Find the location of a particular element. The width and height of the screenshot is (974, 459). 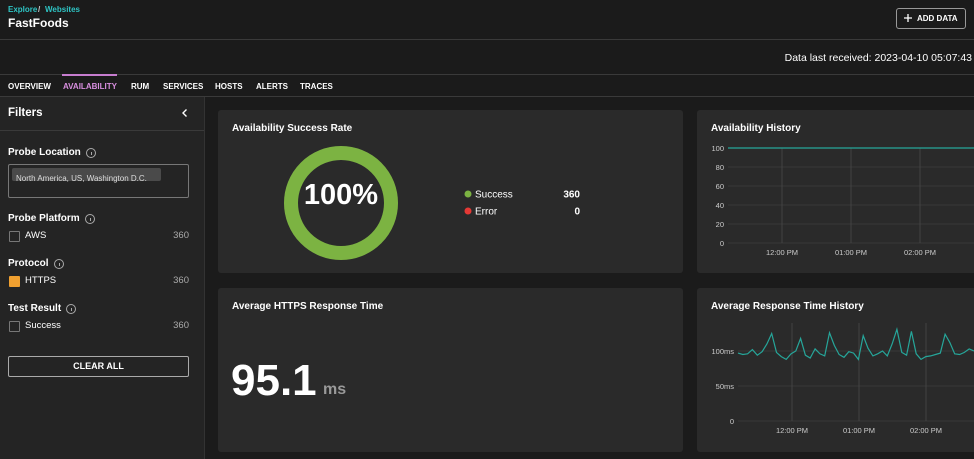

donut-segment is located at coordinates (341, 203).